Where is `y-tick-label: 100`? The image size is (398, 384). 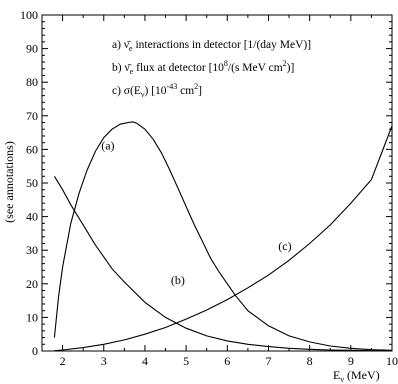 y-tick-label: 100 is located at coordinates (29, 15).